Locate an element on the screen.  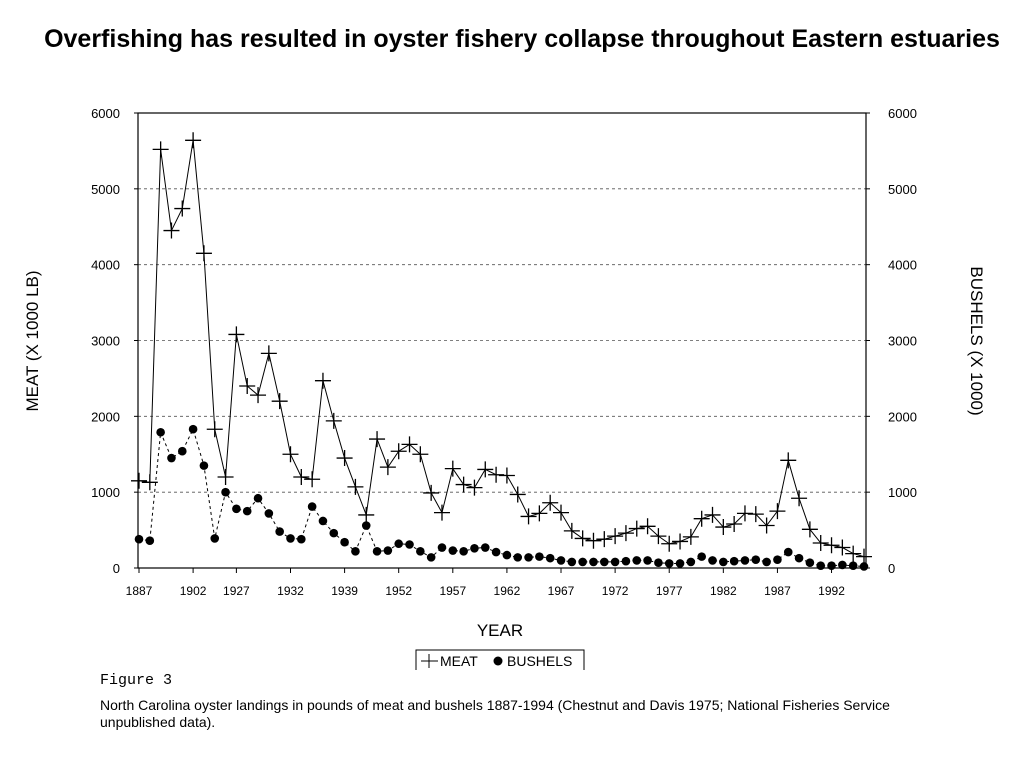
meat-point-1953 is located at coordinates (420, 454).